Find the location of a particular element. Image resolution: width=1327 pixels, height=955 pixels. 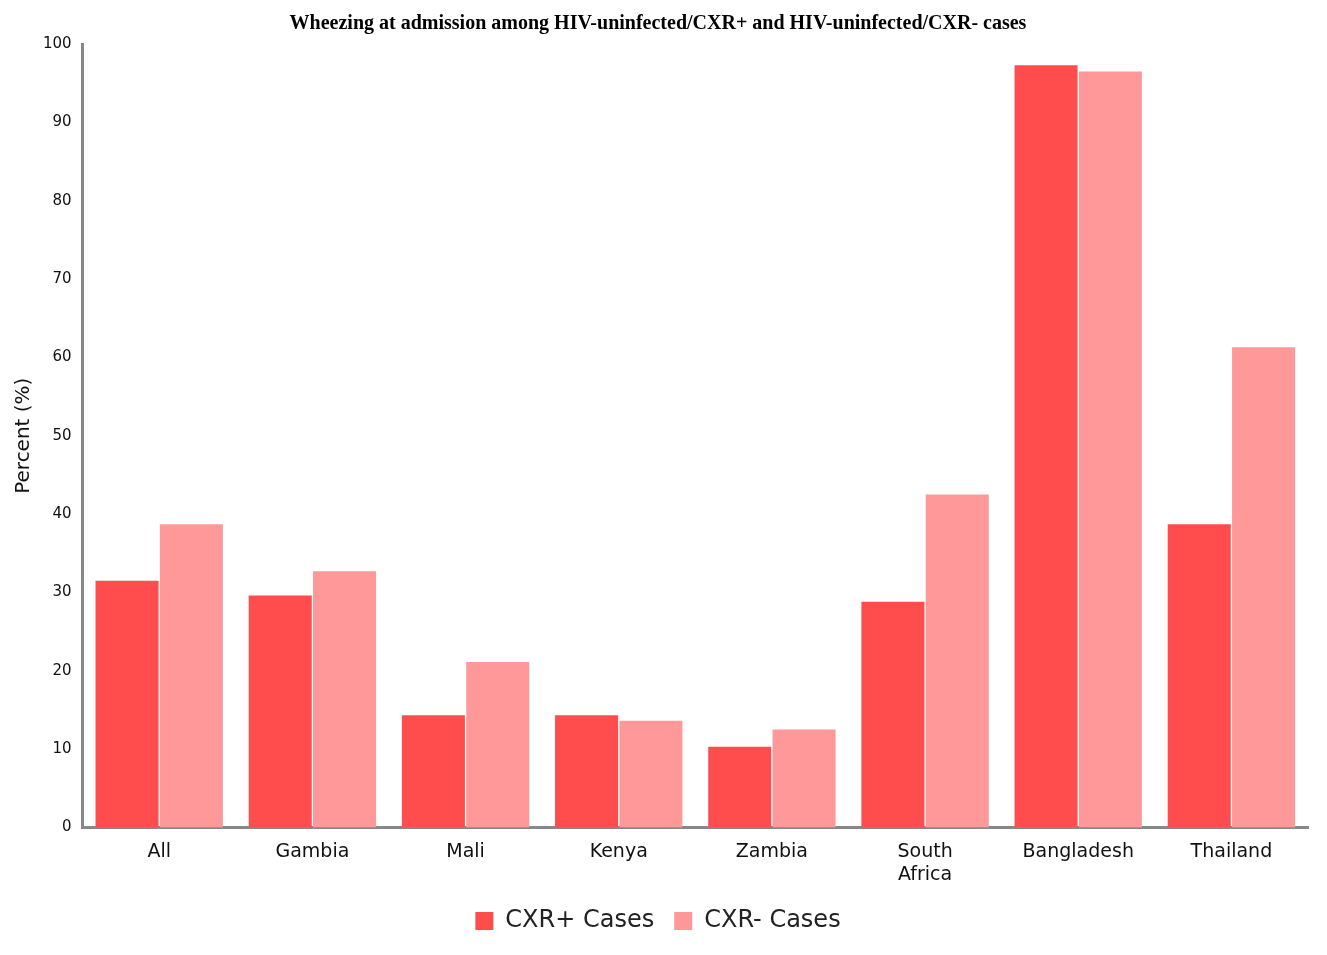

y-tick-label: 90 is located at coordinates (62, 121).